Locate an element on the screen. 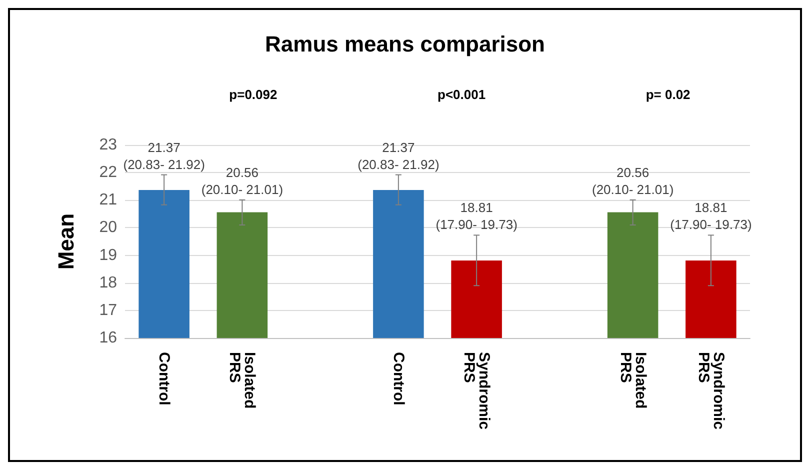 This screenshot has width=809, height=468. text: p=0.092 is located at coordinates (253, 94).